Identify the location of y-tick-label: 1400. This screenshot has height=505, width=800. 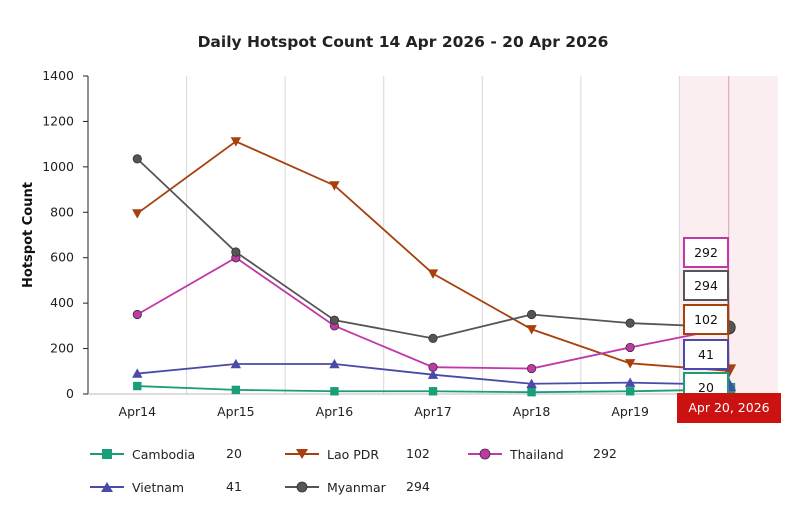
(58, 75).